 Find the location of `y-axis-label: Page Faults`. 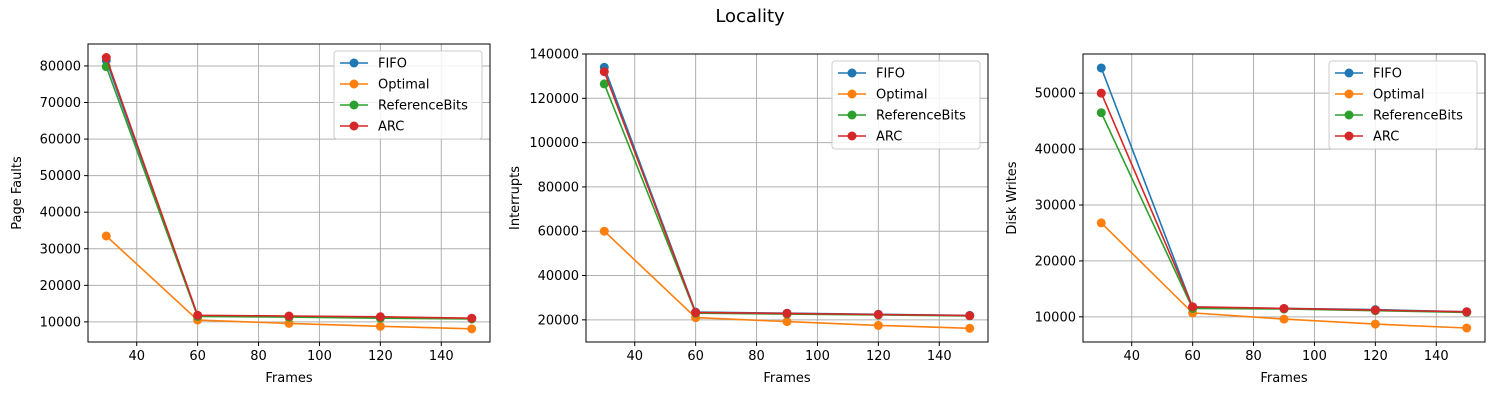

y-axis-label: Page Faults is located at coordinates (17, 193).